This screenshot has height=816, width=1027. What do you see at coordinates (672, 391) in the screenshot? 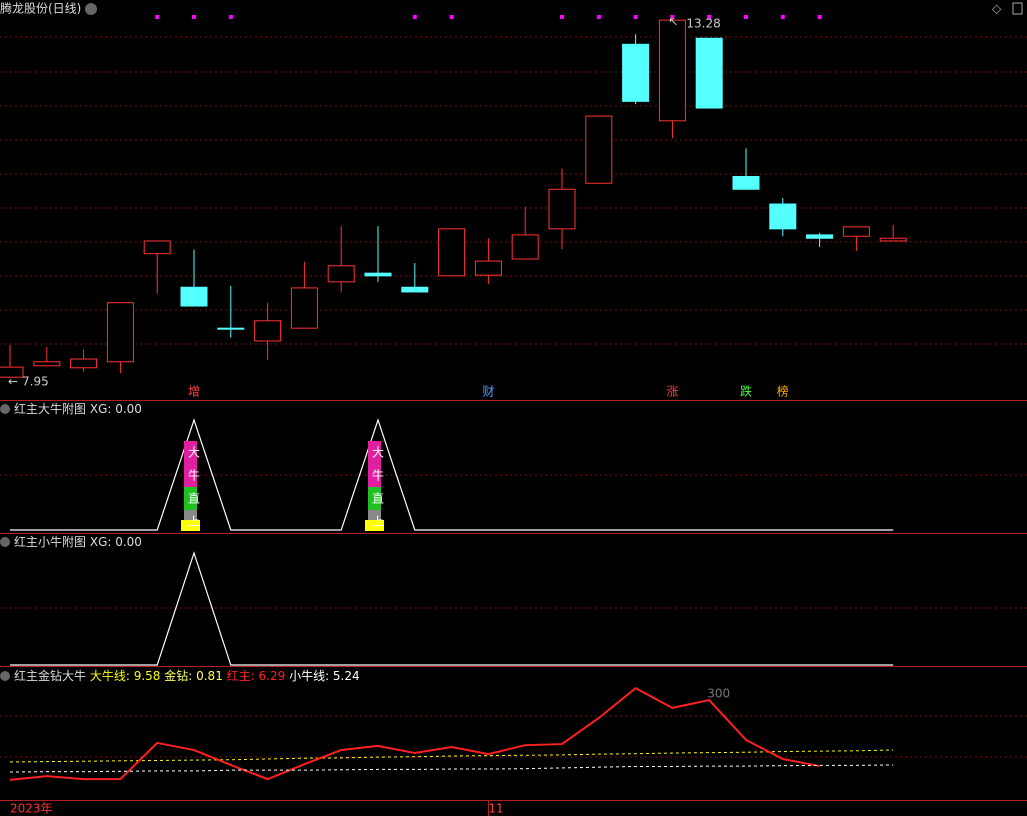
I see `event-marker: 涨` at bounding box center [672, 391].